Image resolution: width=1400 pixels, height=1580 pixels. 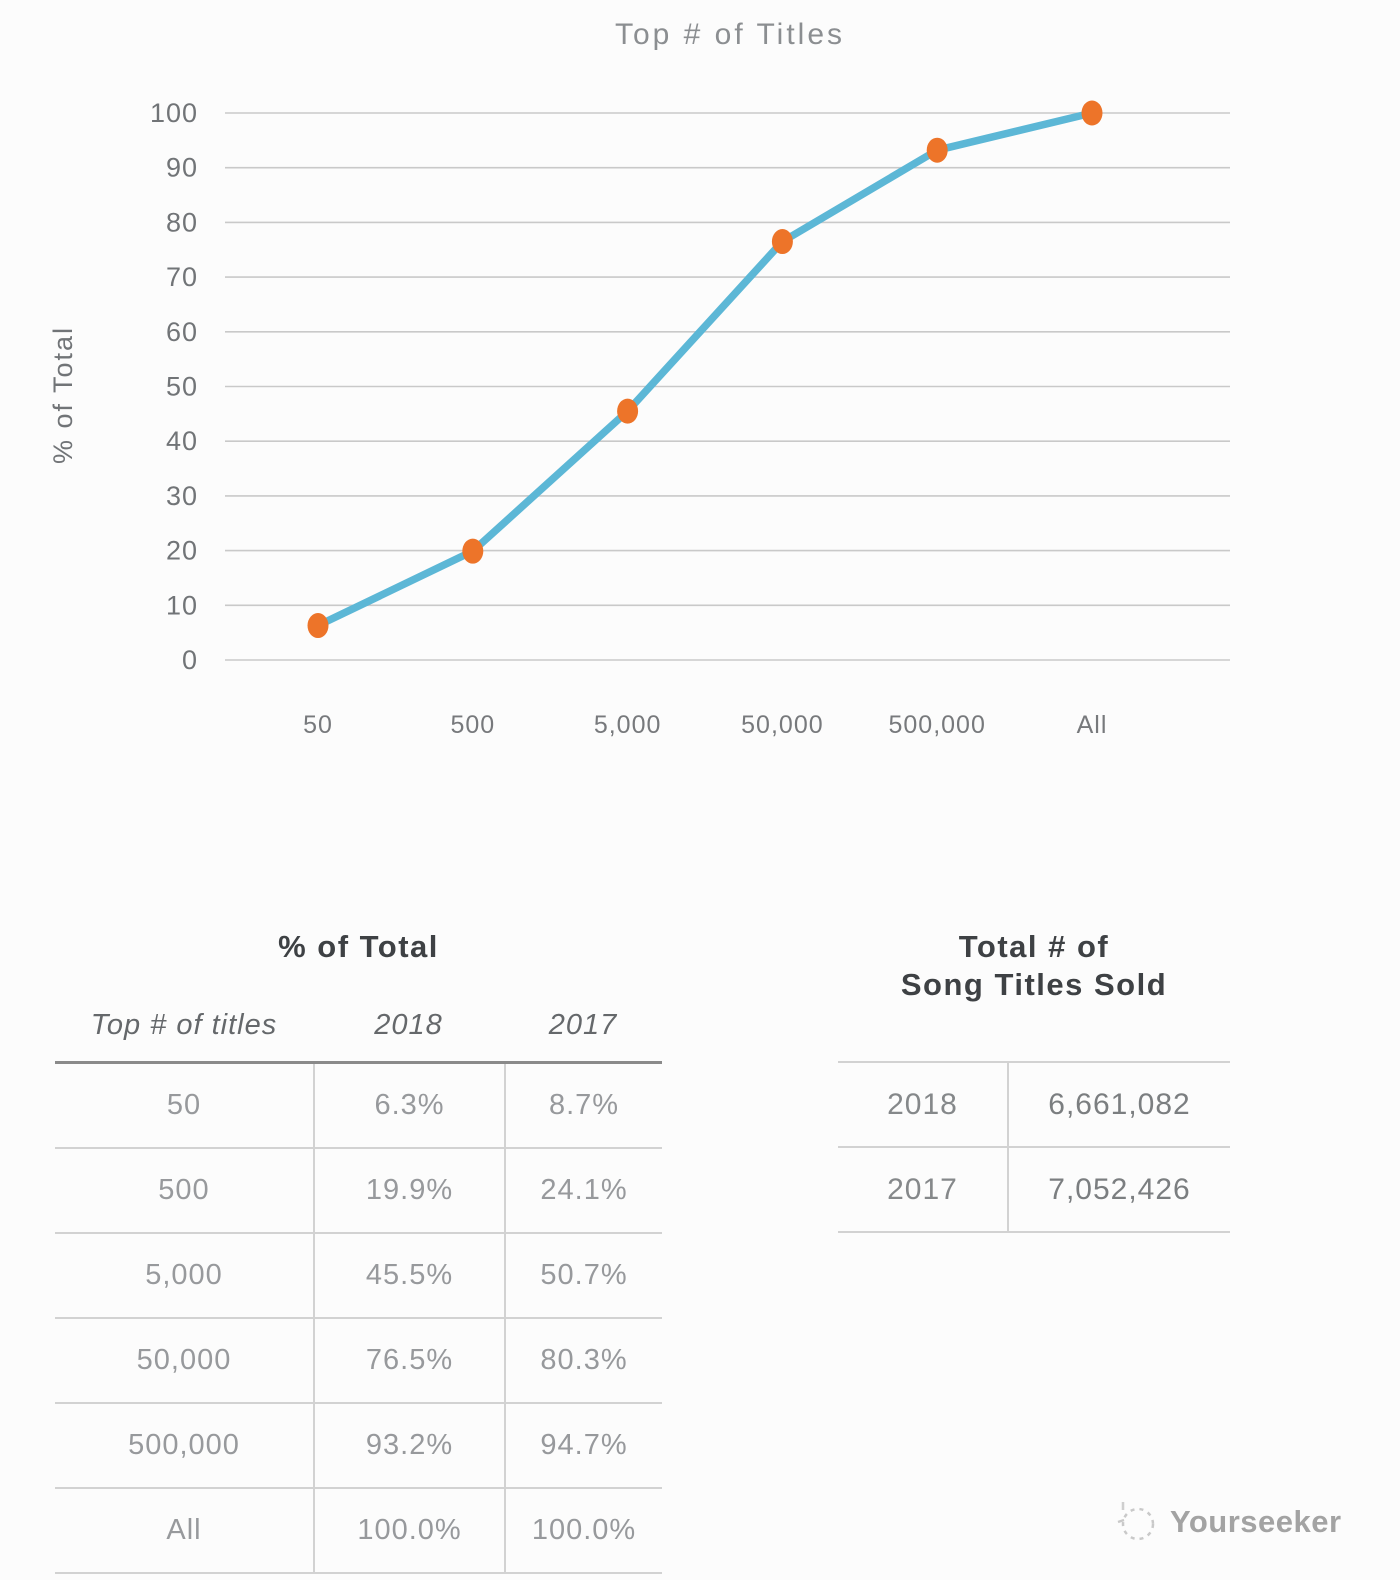 I want to click on x-tick-label: 5,000, so click(x=628, y=725).